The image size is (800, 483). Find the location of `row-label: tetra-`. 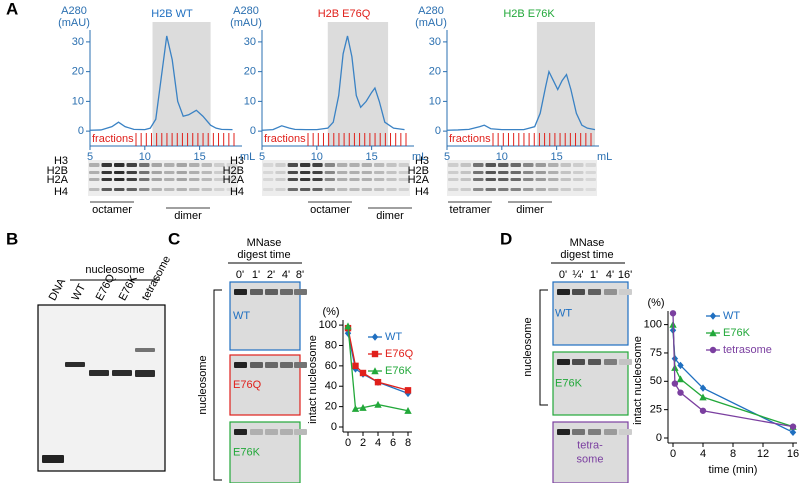

row-label: tetra- is located at coordinates (590, 445).